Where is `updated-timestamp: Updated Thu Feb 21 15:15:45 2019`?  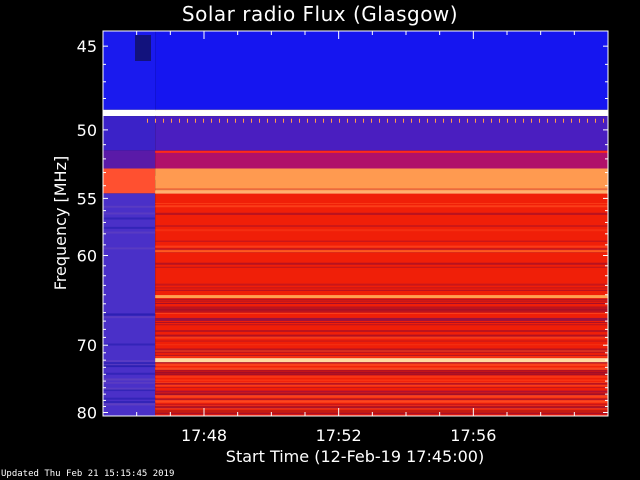 updated-timestamp: Updated Thu Feb 21 15:15:45 2019 is located at coordinates (88, 474).